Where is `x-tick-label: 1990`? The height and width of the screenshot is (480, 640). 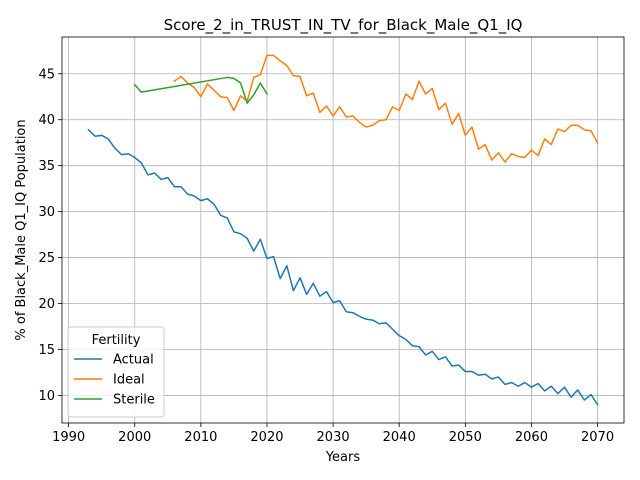 x-tick-label: 1990 is located at coordinates (68, 437).